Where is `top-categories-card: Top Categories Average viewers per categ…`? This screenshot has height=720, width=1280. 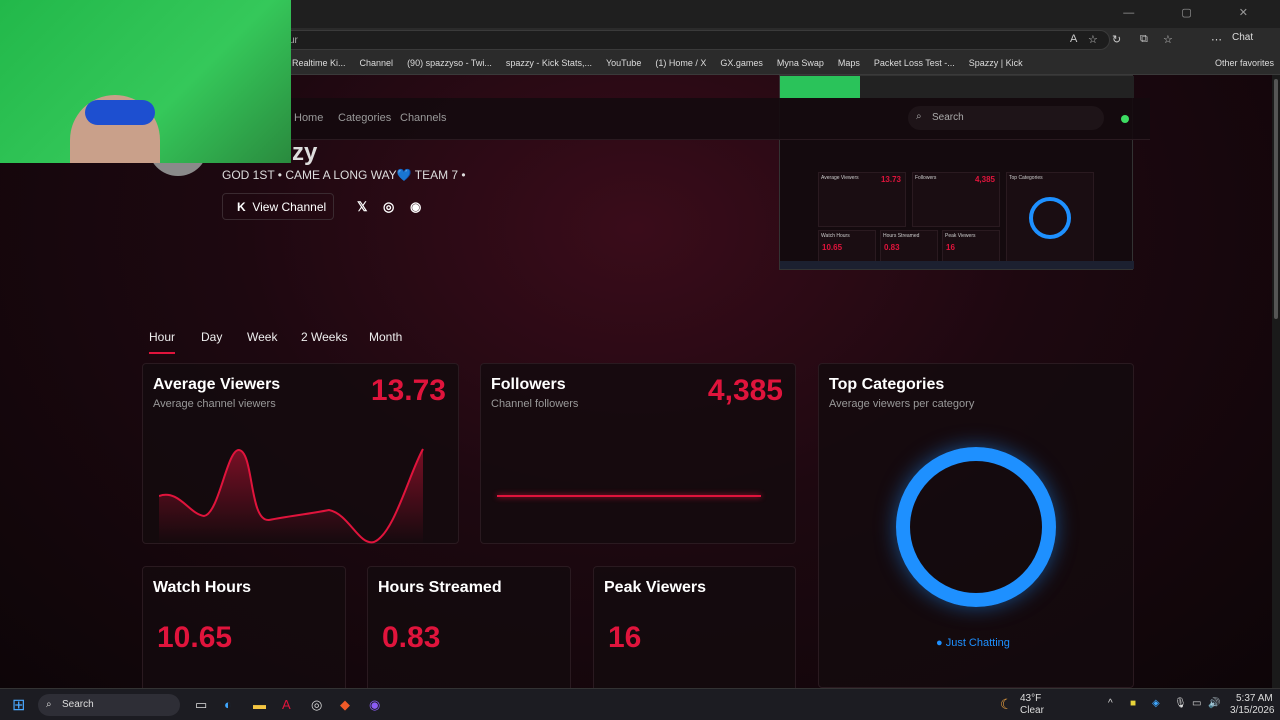
top-categories-card: Top Categories Average viewers per categ… is located at coordinates (976, 525).